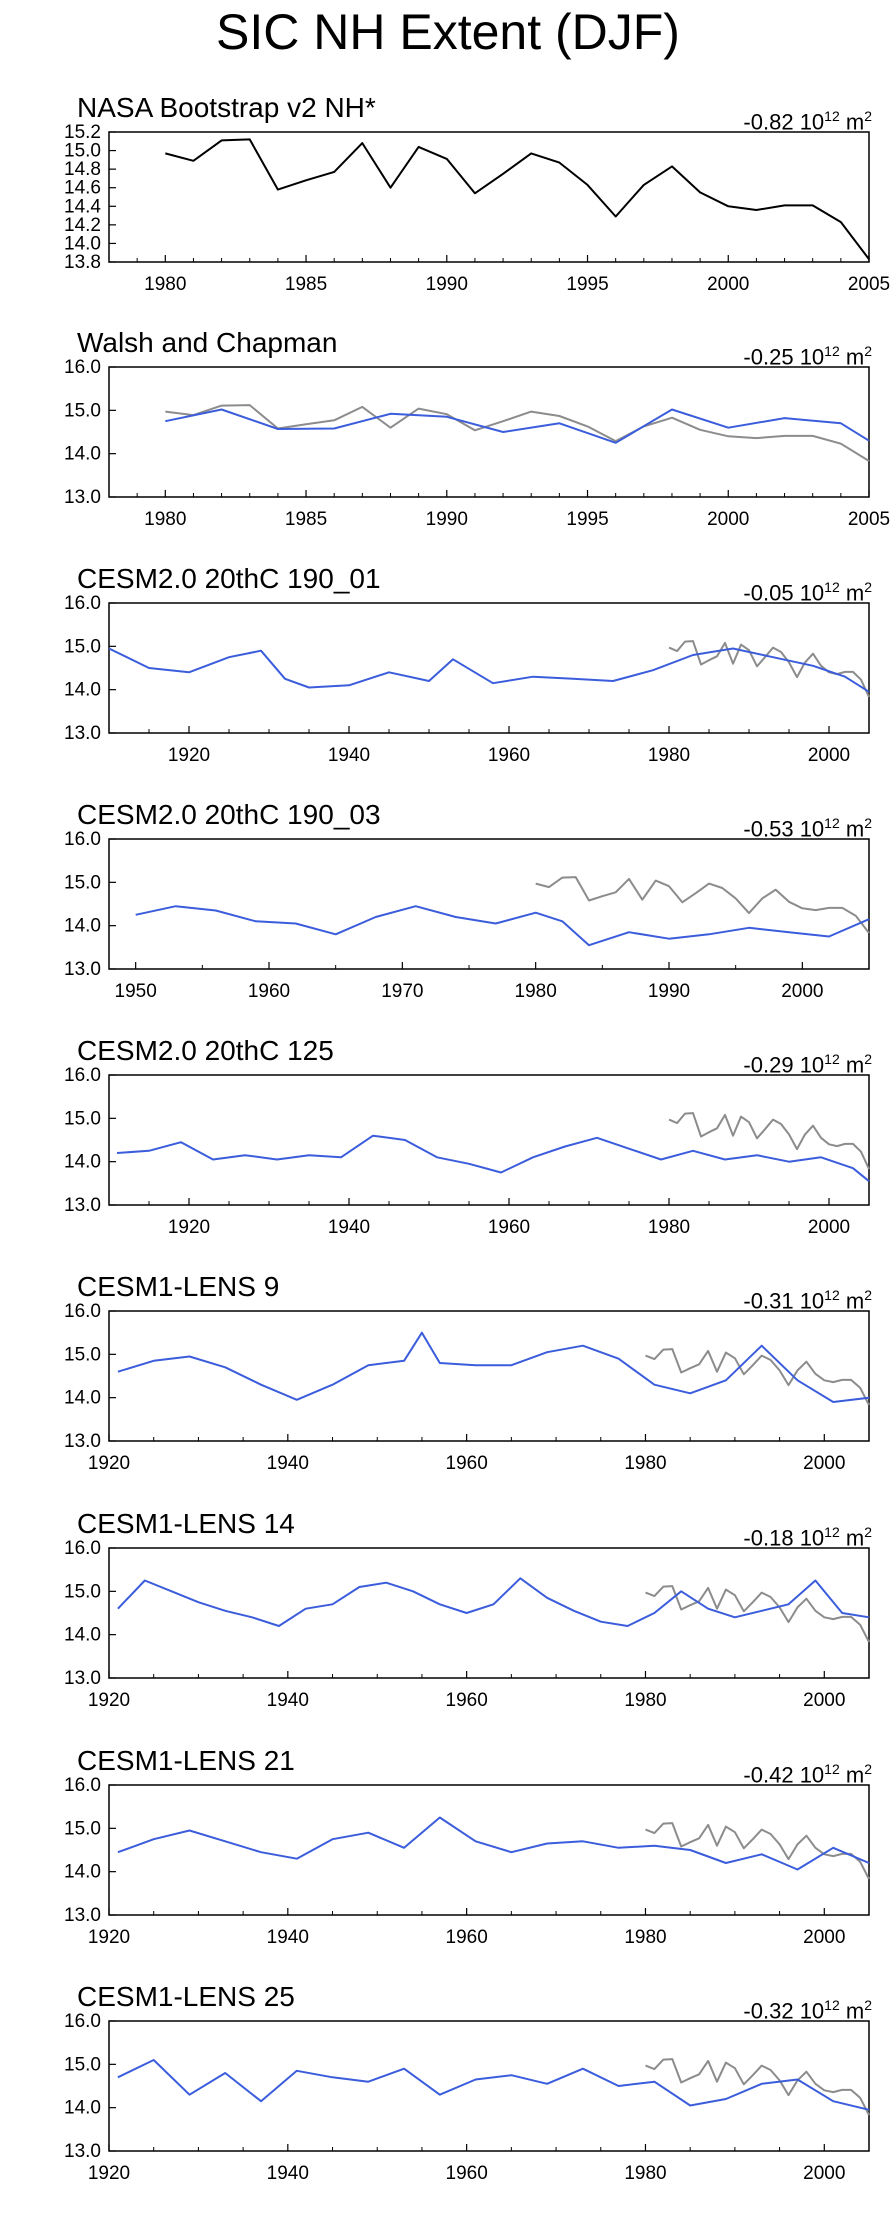 The image size is (896, 2219). What do you see at coordinates (186, 1760) in the screenshot?
I see `panel-title: CESM1-LENS 21` at bounding box center [186, 1760].